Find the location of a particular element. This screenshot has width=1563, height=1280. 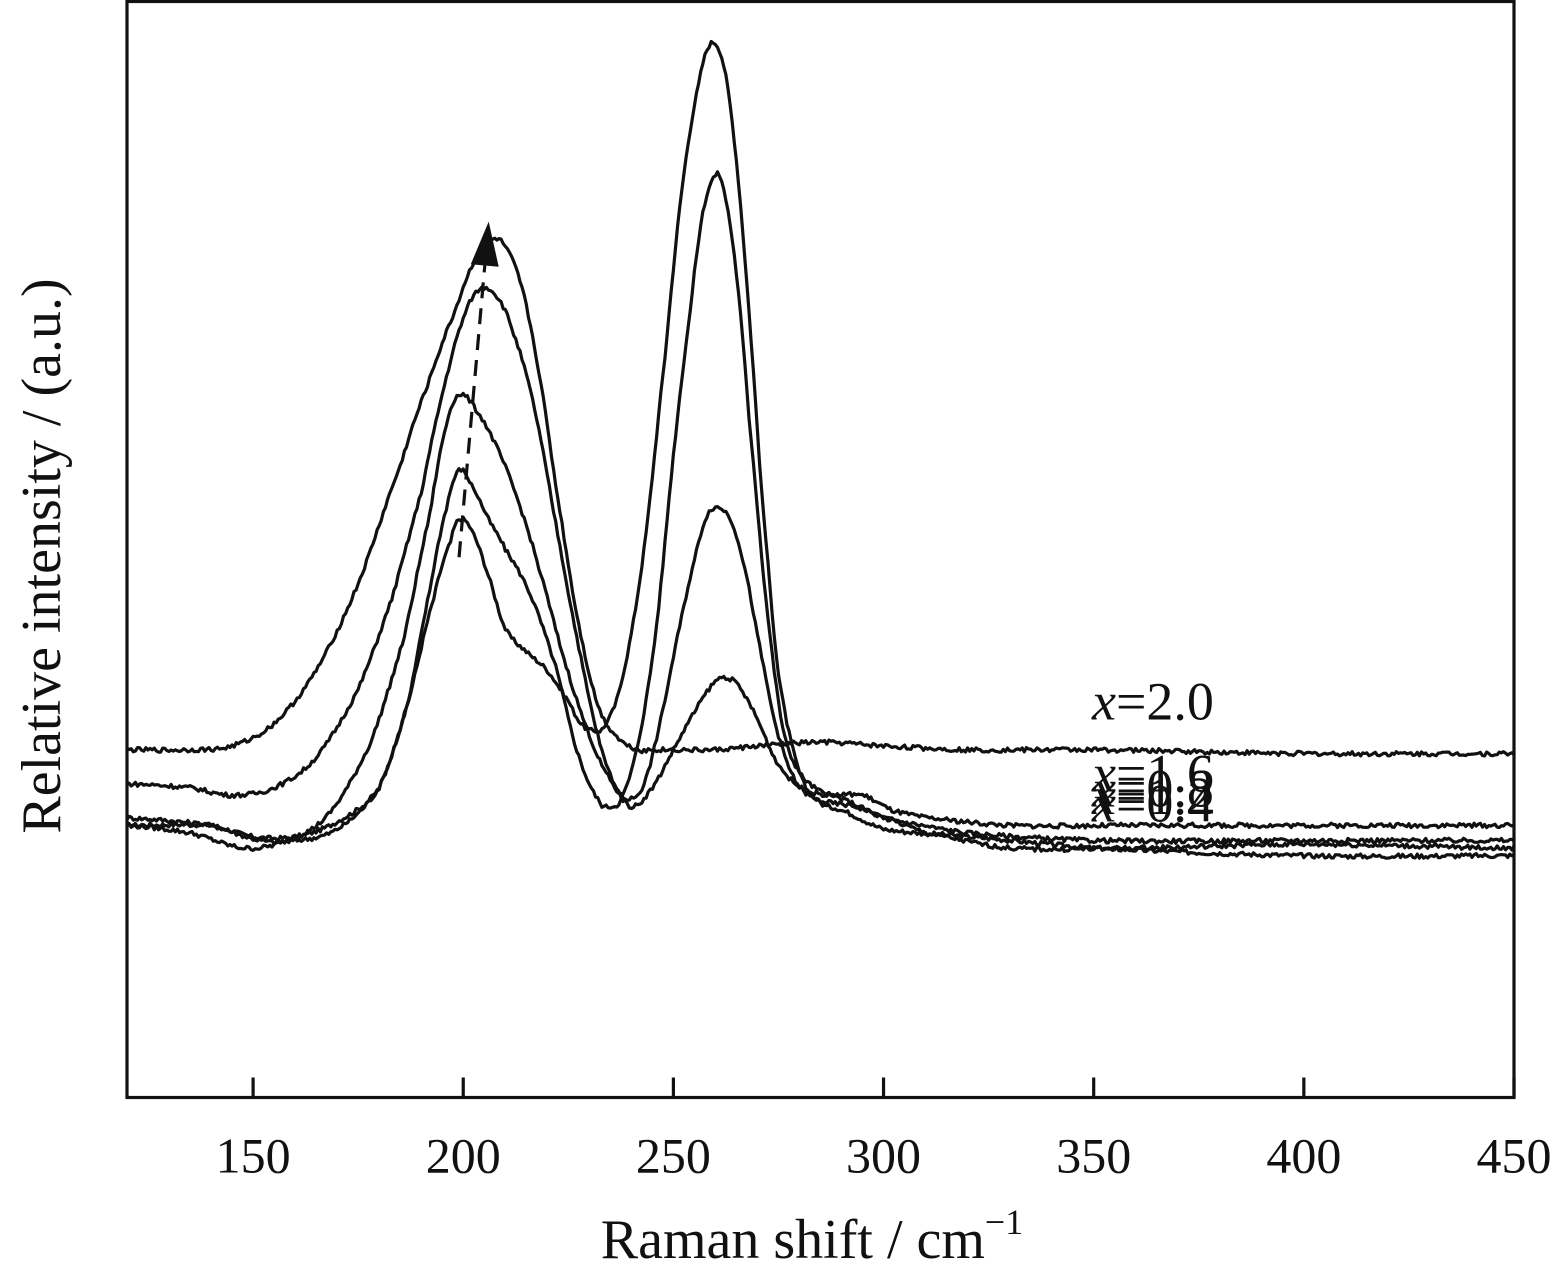

series-label: x=0.4 is located at coordinates (1152, 804).